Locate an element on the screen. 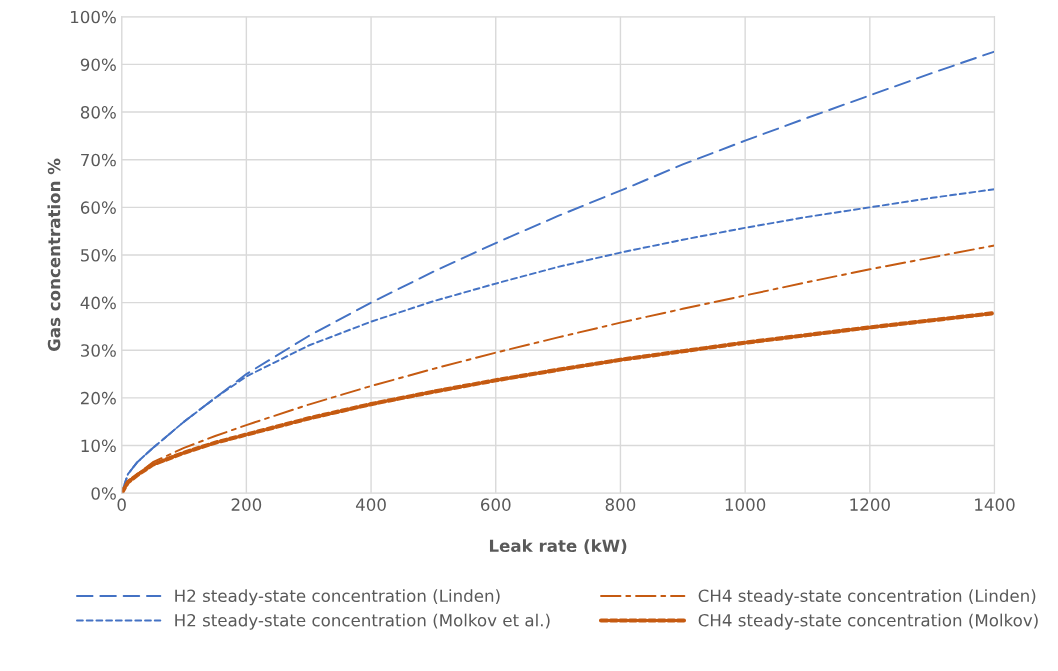  y-tick-label: 20% is located at coordinates (98, 398).